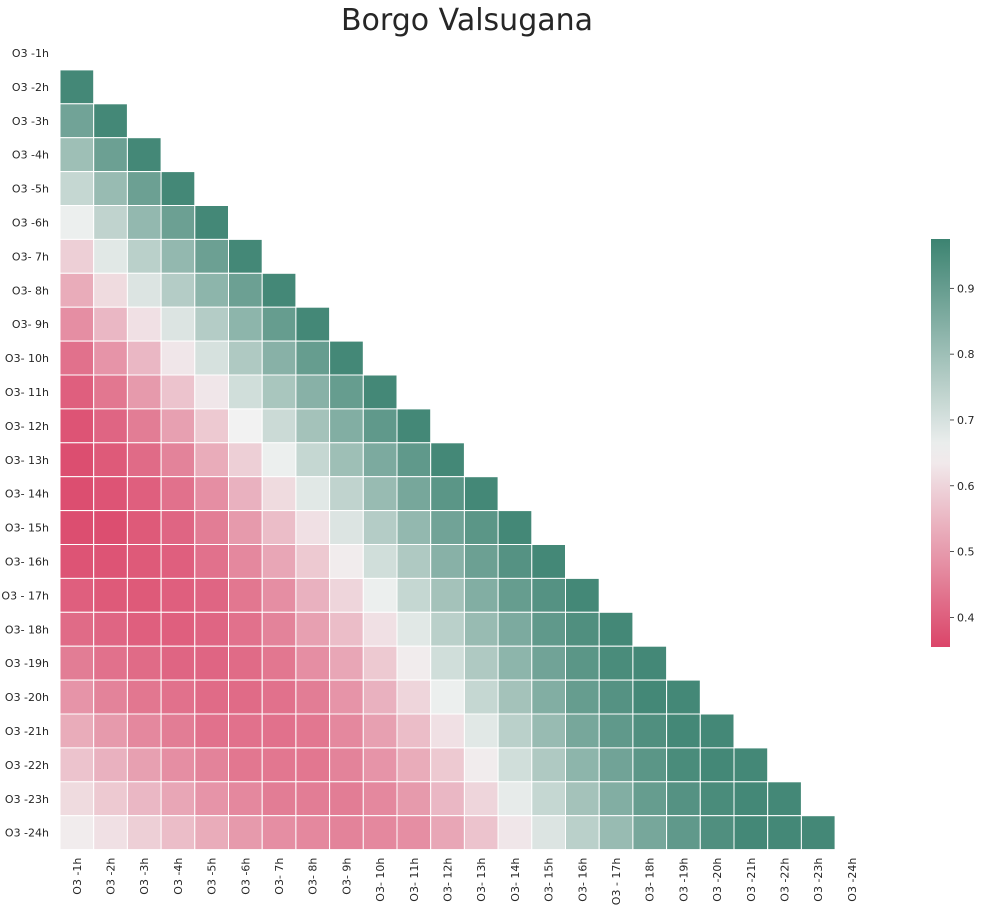  I want to click on row-tick-label: O3- 15h, so click(27, 528).